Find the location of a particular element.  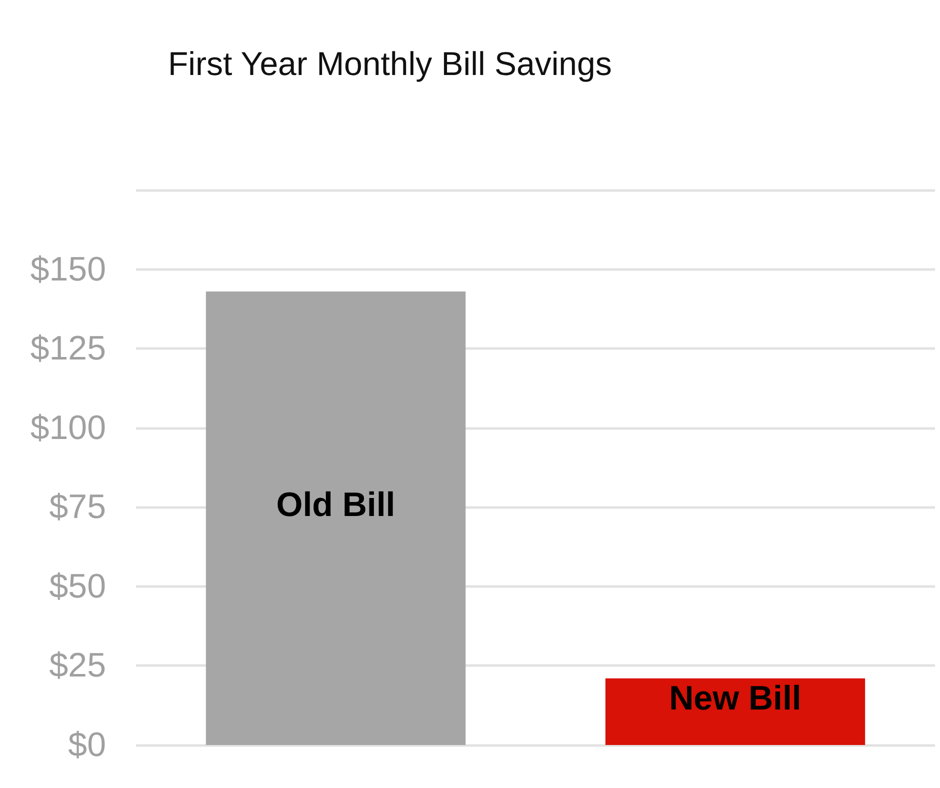

x-tick-label: New Bill is located at coordinates (735, 699).